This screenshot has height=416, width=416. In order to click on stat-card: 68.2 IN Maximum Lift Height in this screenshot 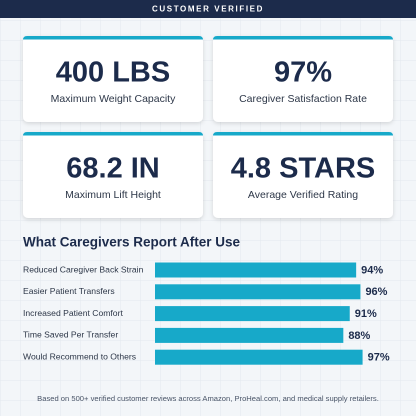, I will do `click(113, 175)`.